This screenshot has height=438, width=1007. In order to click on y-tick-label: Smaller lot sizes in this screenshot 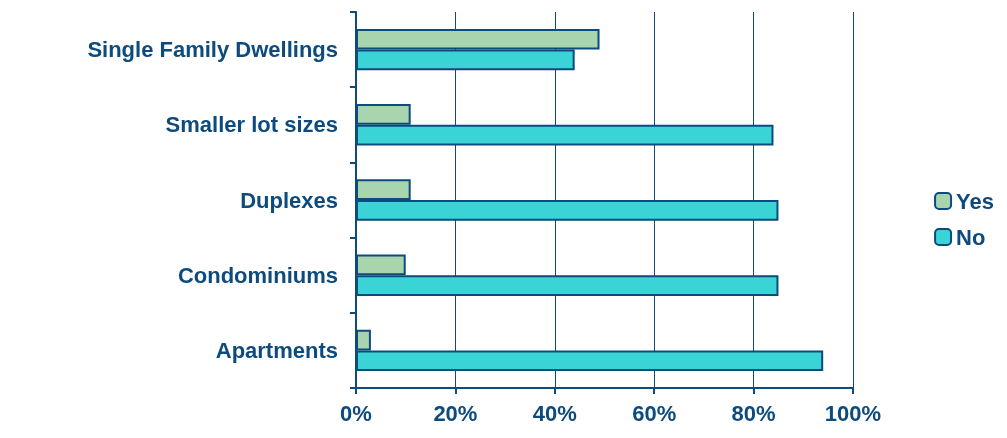, I will do `click(251, 125)`.